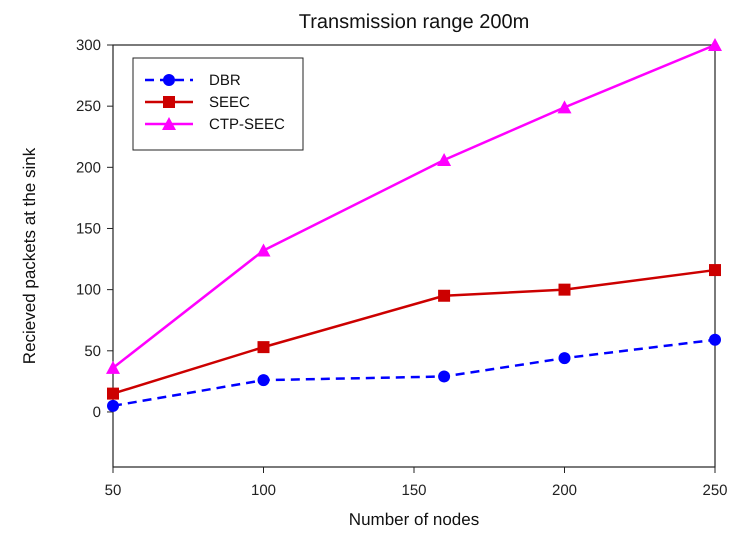 This screenshot has height=537, width=730. Describe the element at coordinates (414, 490) in the screenshot. I see `x-tick-label: 150` at that location.